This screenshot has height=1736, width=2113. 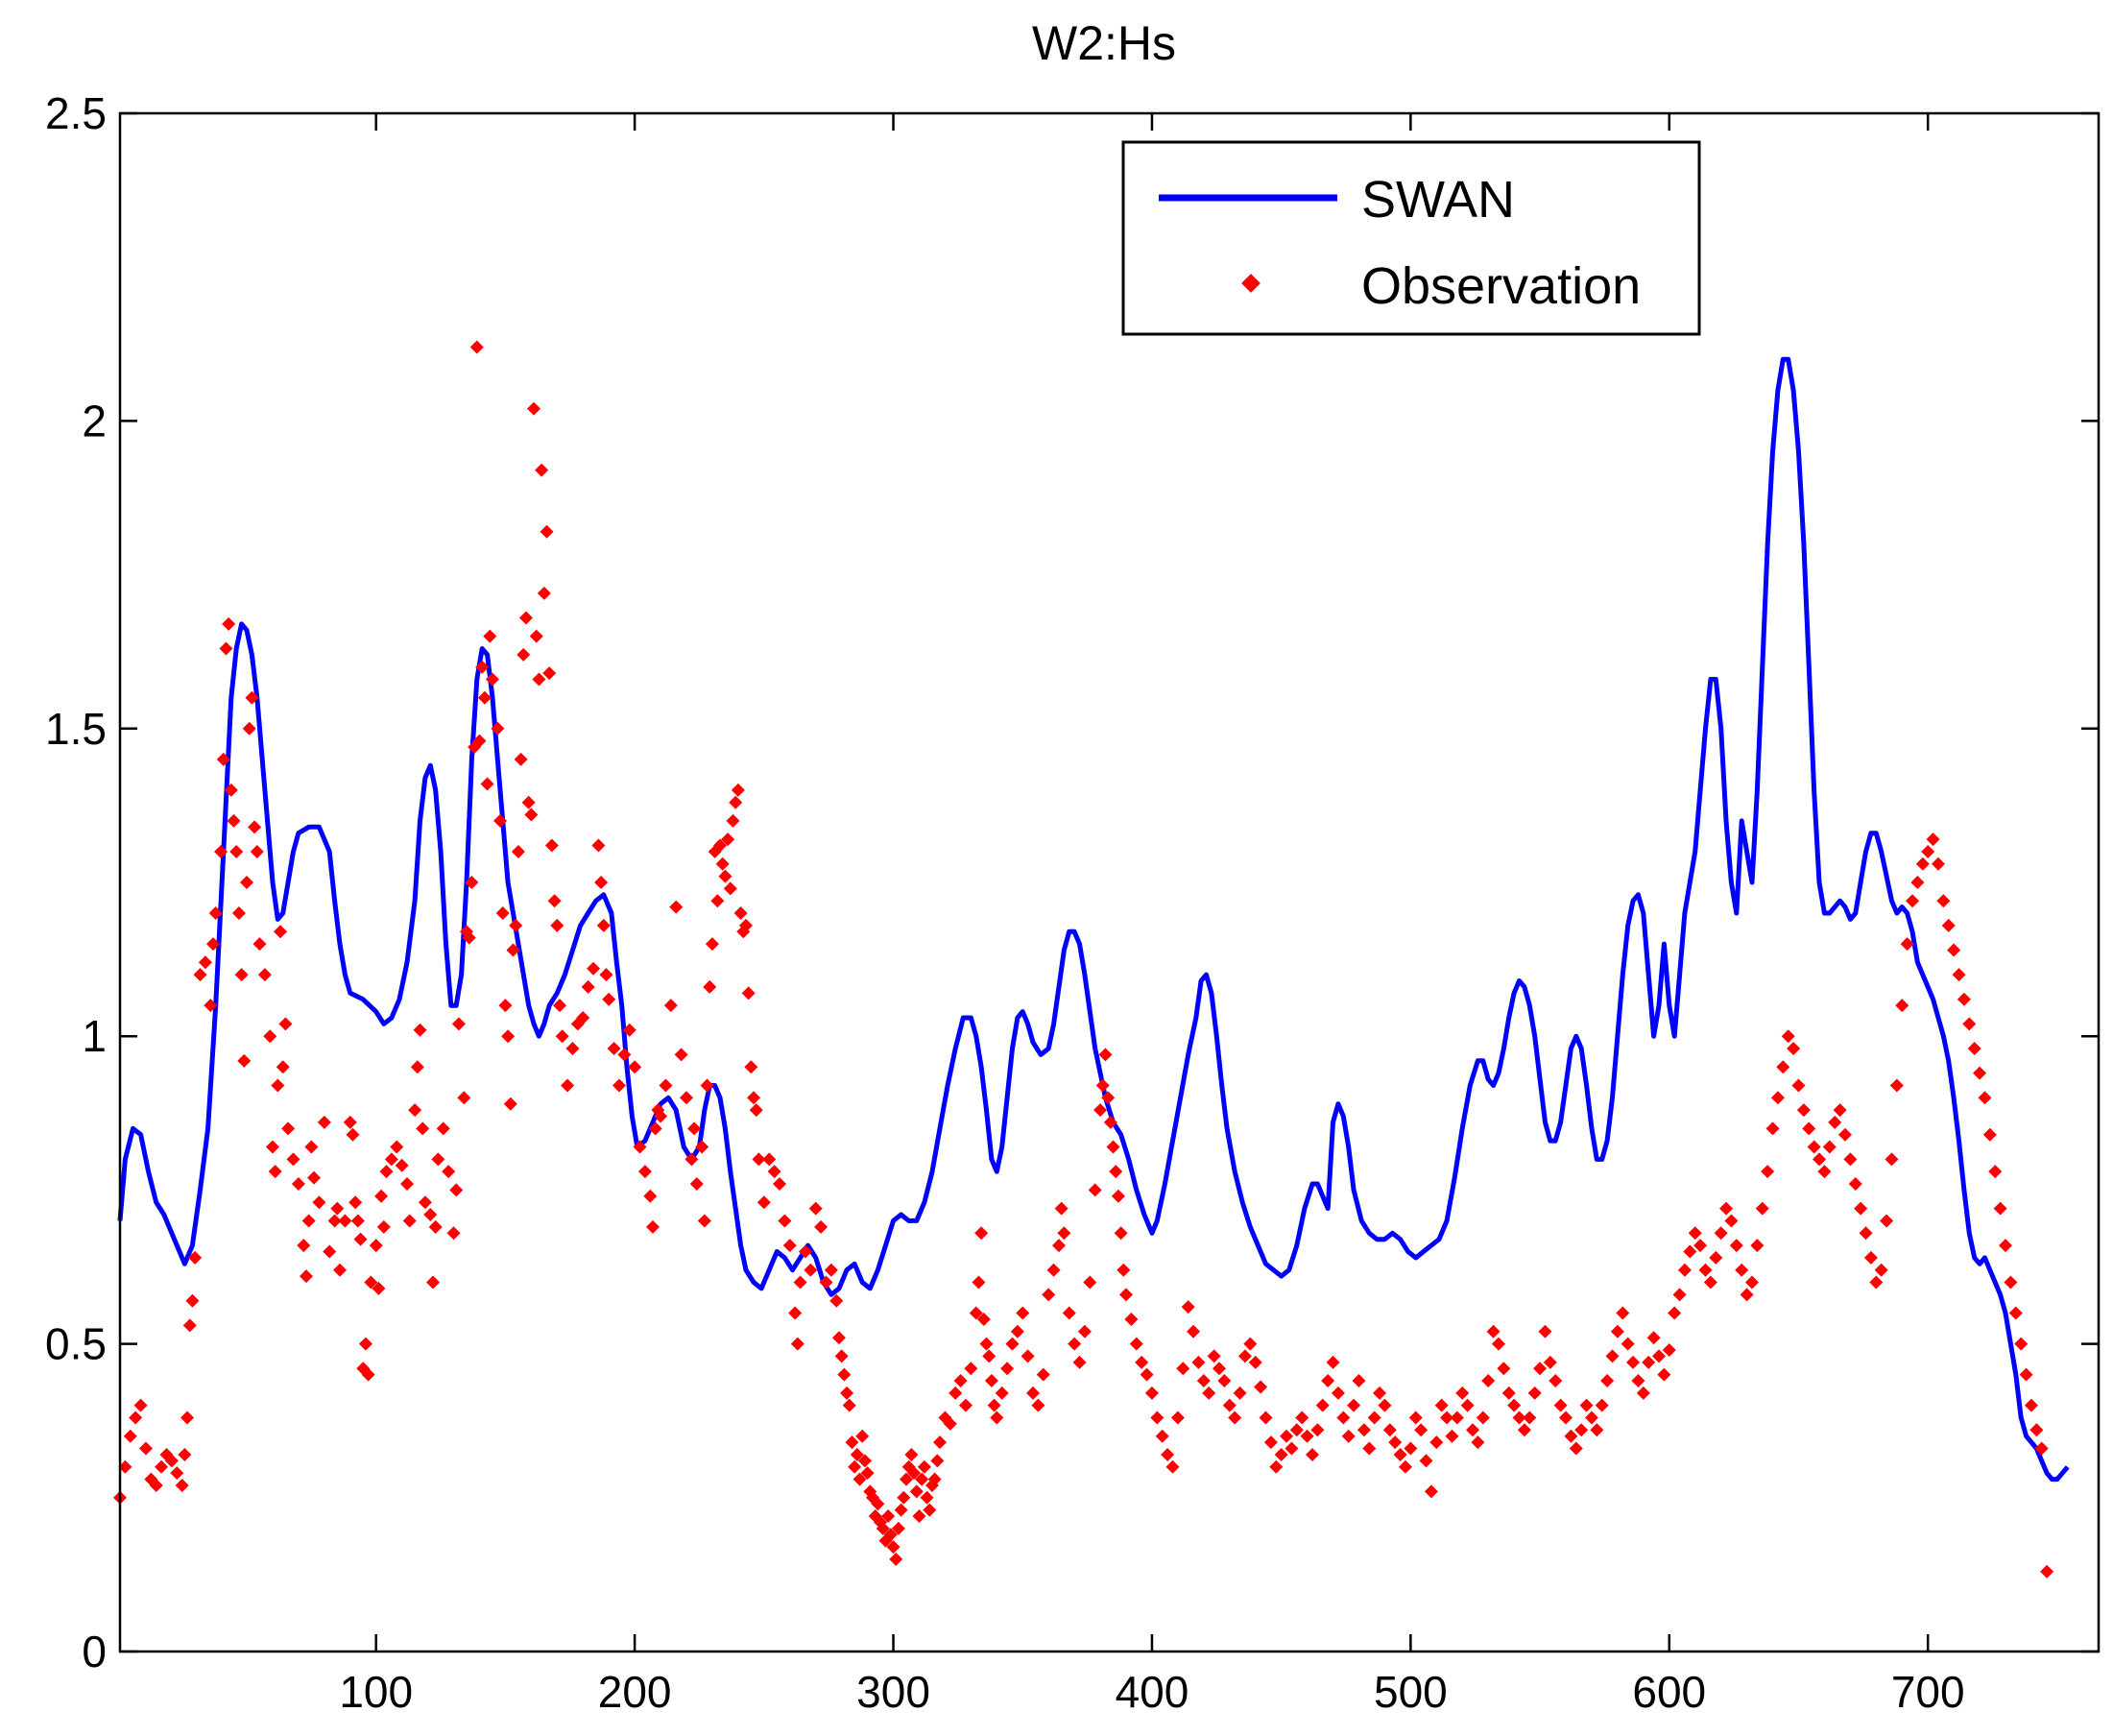 I want to click on y-tick-label: 1.5, so click(x=76, y=729).